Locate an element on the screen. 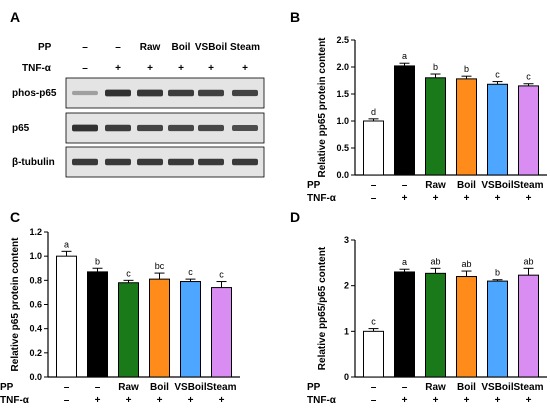 This screenshot has height=408, width=550. chart-c-y-axis-title: Relative p65 protein content is located at coordinates (15, 304).